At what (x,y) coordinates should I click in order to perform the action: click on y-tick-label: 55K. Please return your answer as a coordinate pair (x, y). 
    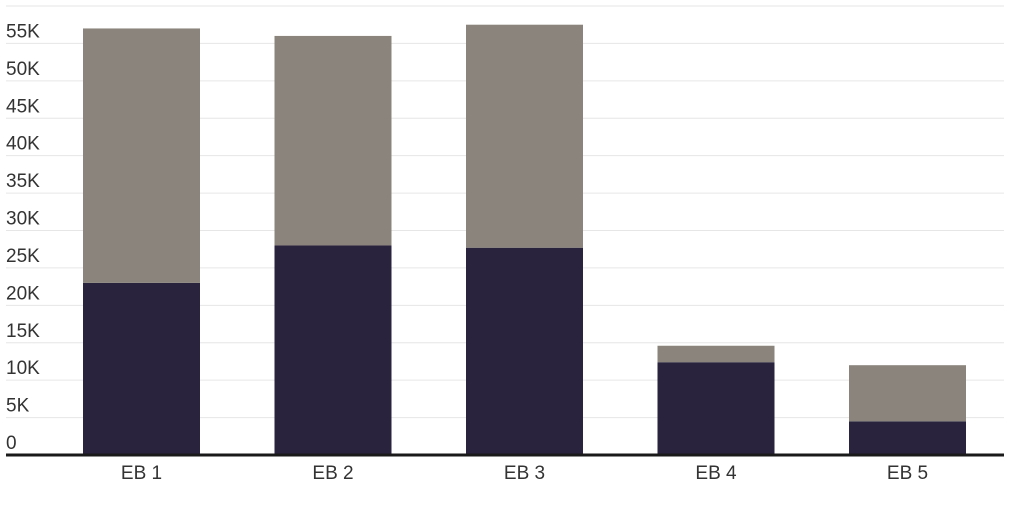
    Looking at the image, I should click on (23, 31).